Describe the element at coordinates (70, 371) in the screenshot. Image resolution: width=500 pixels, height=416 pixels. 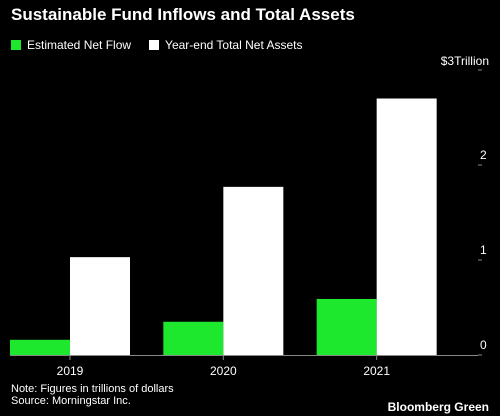
I see `x-tick-label: 2019` at that location.